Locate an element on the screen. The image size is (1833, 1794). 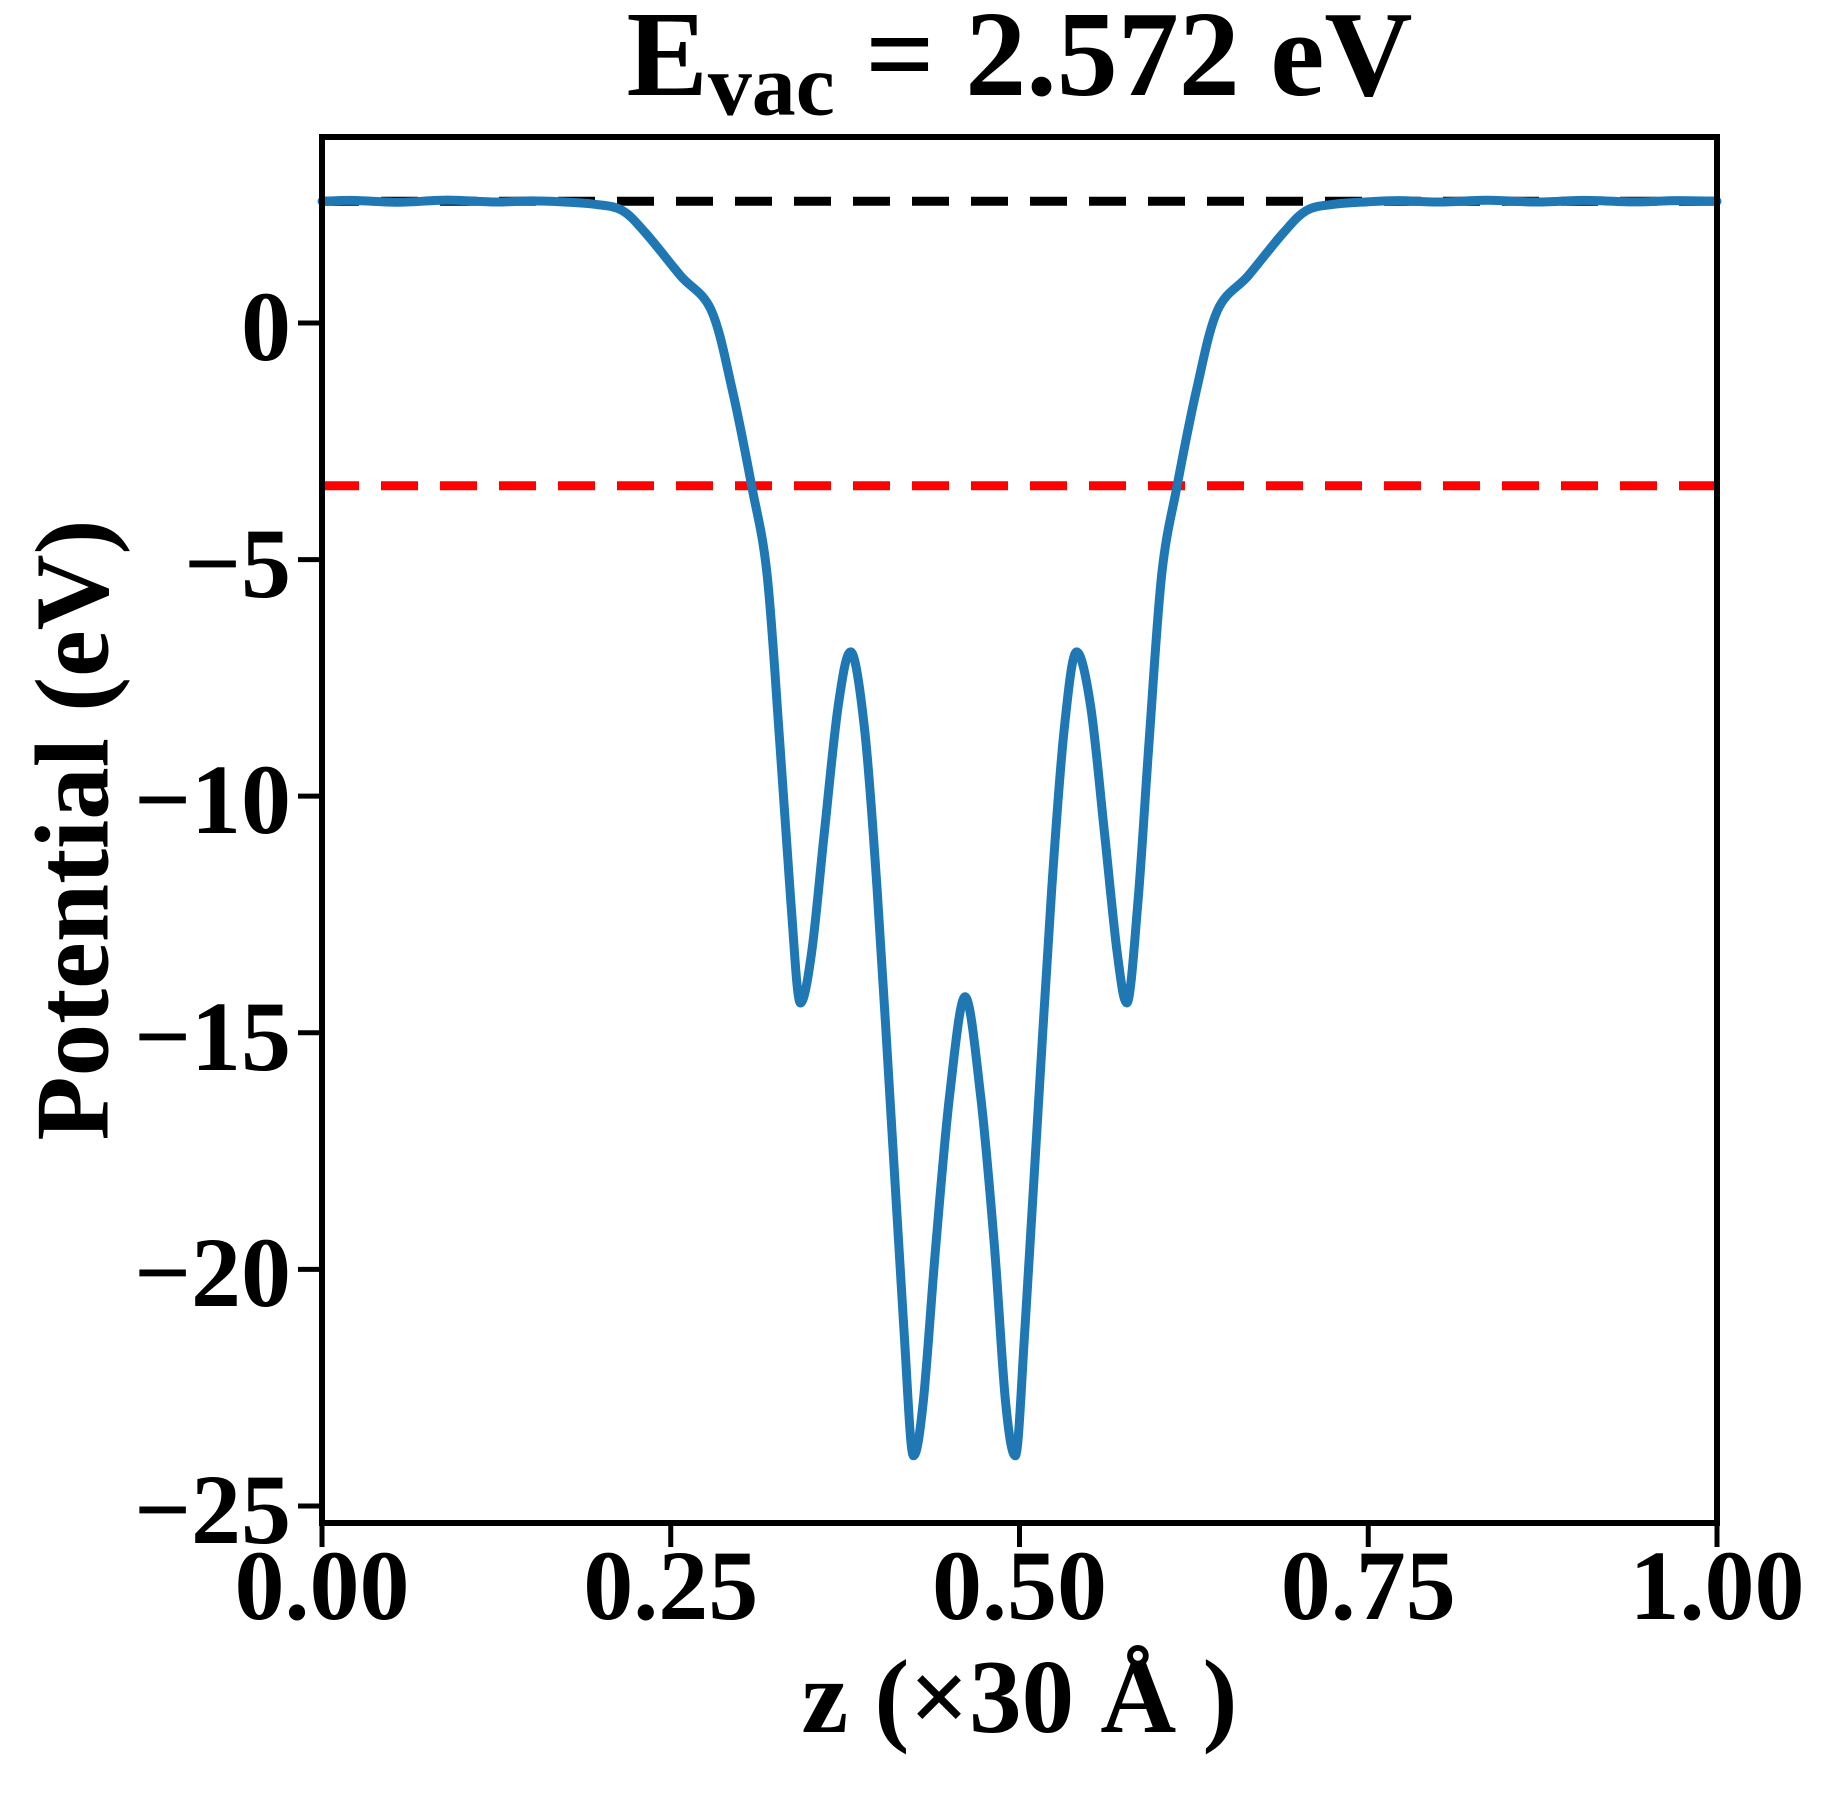
title-value: = 2.572 eV is located at coordinates (1123, 61).